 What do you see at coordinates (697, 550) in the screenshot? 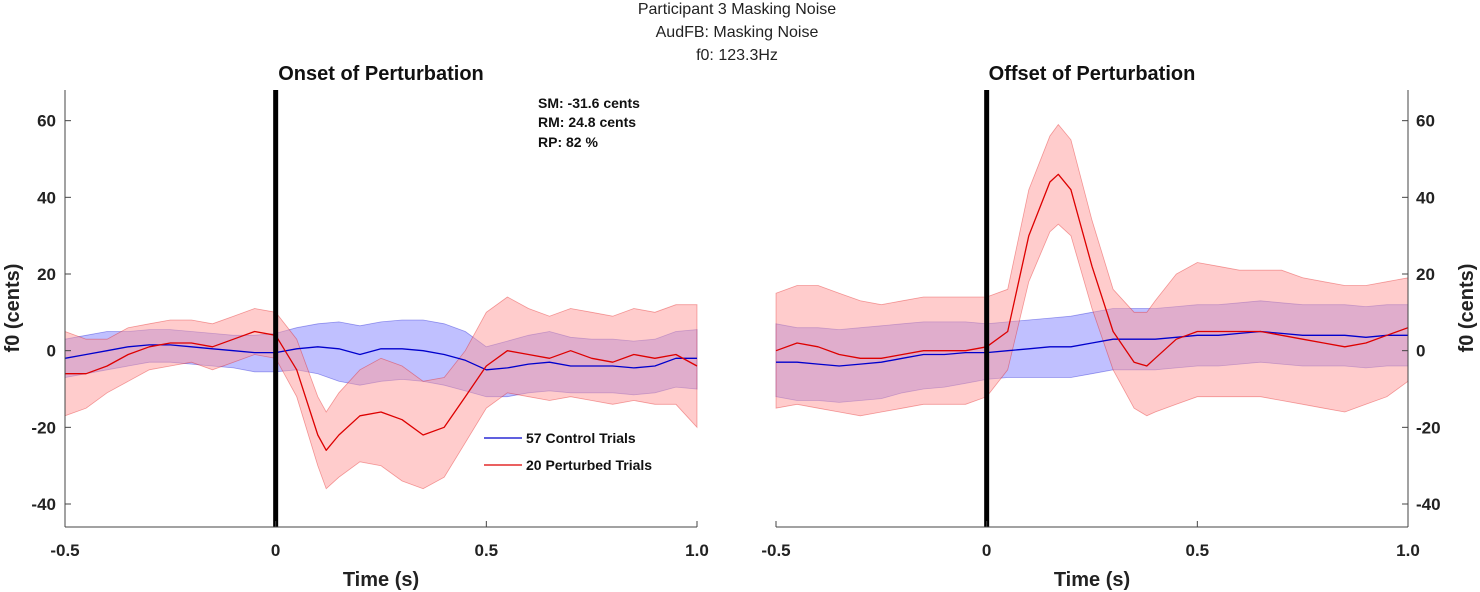
I see `onset-x-tick-label: 1.0` at bounding box center [697, 550].